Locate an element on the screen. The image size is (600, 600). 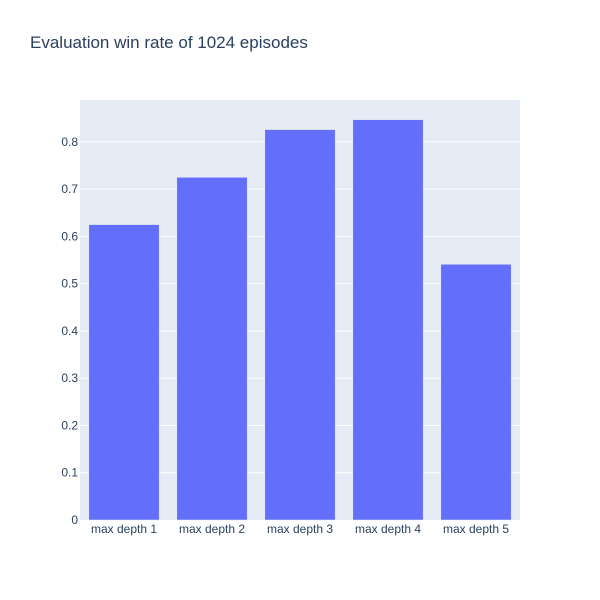
y-tick-label: 0.3 is located at coordinates (69, 378).